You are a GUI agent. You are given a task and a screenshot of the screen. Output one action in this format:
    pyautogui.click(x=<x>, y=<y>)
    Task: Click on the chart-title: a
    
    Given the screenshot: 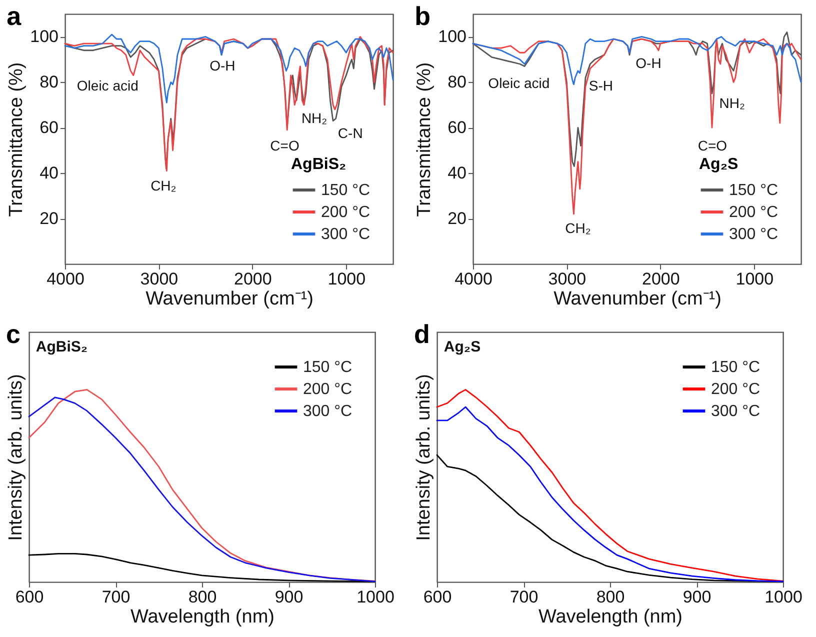 What is the action you would take?
    pyautogui.click(x=14, y=16)
    